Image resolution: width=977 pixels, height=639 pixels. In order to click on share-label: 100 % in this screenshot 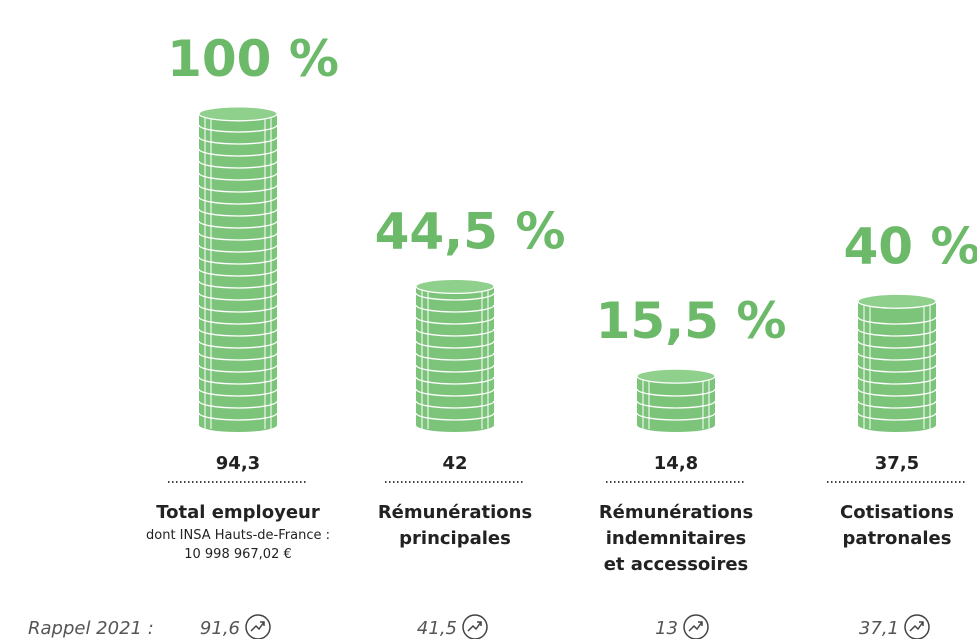, I will do `click(253, 59)`.